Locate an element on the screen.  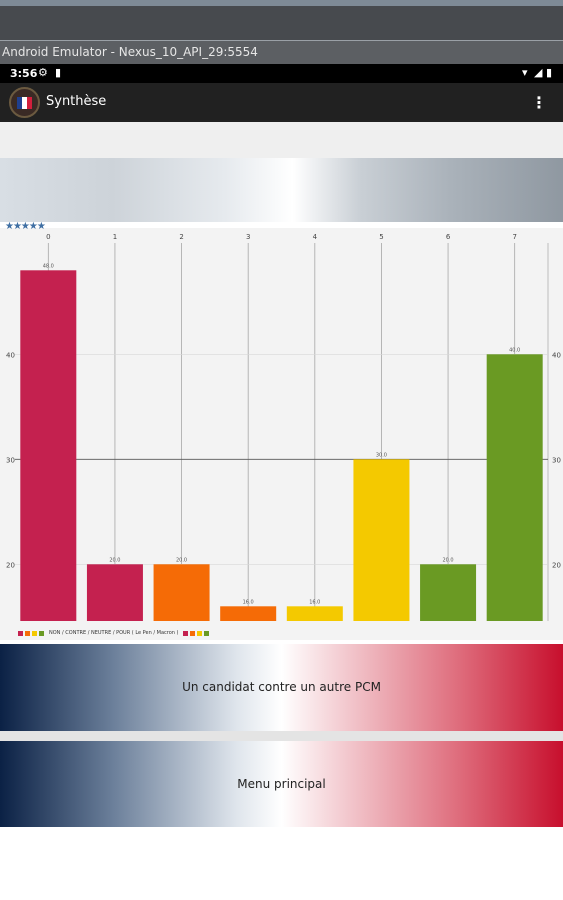
status-time: 3:56 is located at coordinates (24, 73).